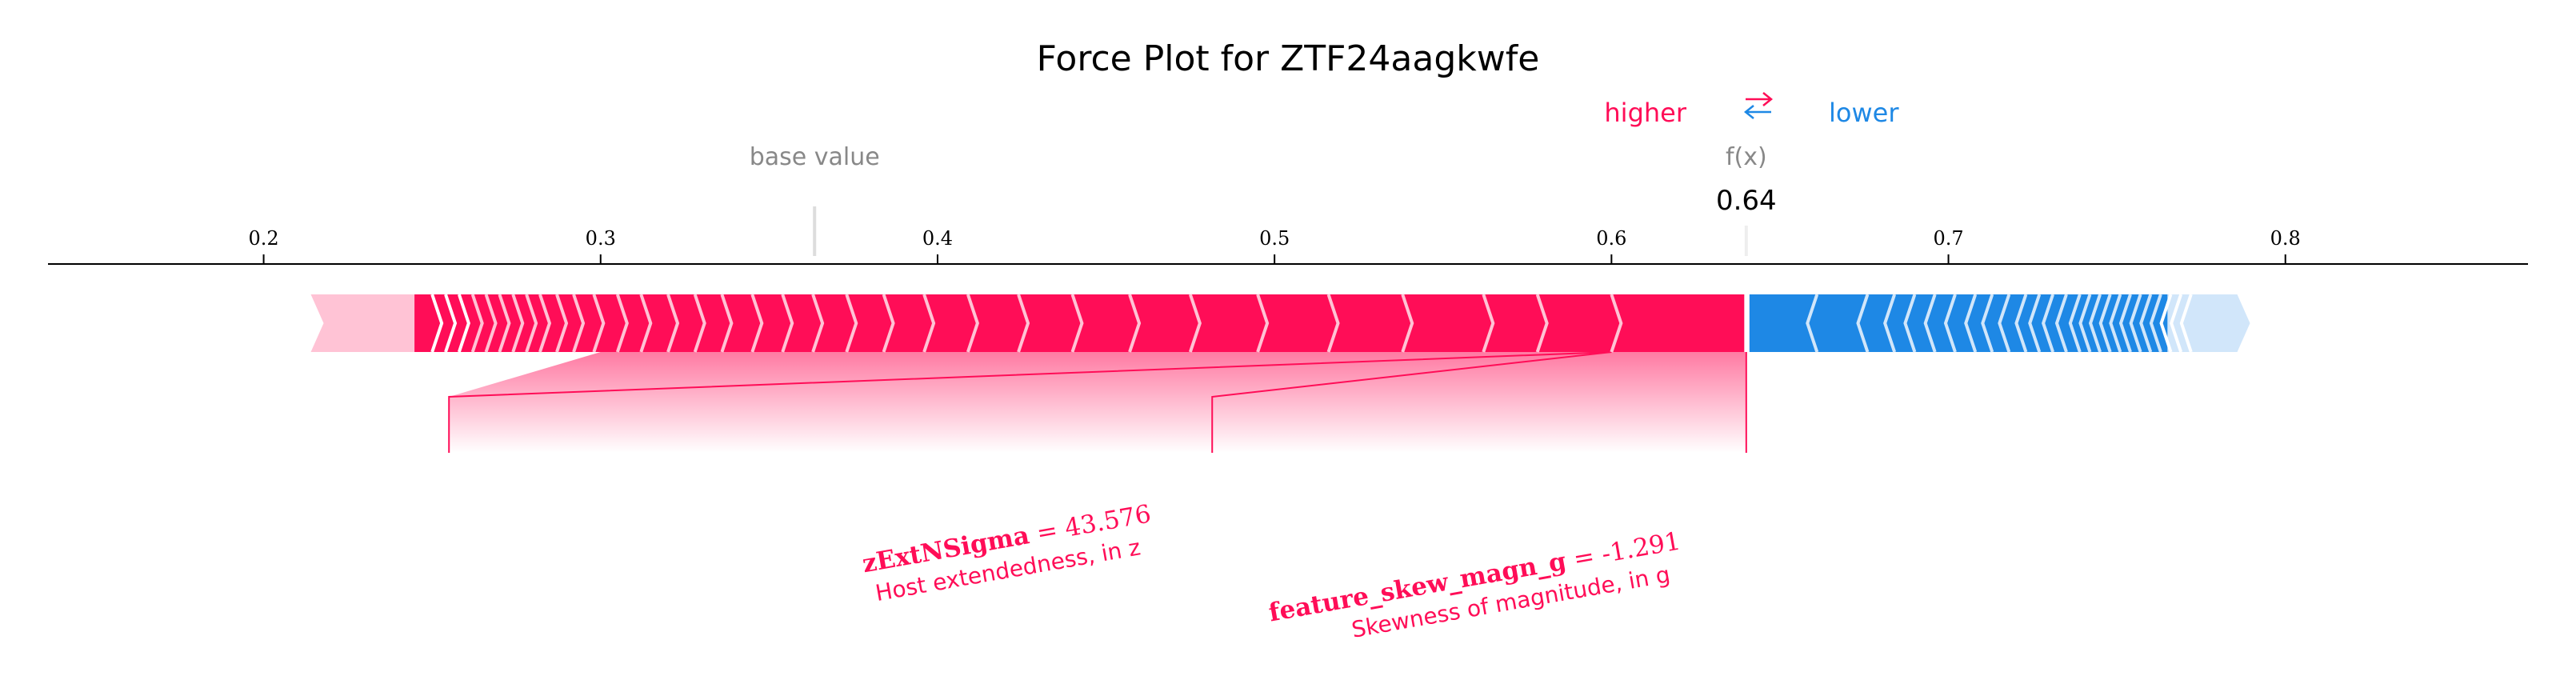 The width and height of the screenshot is (2576, 684). Describe the element at coordinates (2285, 238) in the screenshot. I see `x-tick-label: 0.8` at that location.